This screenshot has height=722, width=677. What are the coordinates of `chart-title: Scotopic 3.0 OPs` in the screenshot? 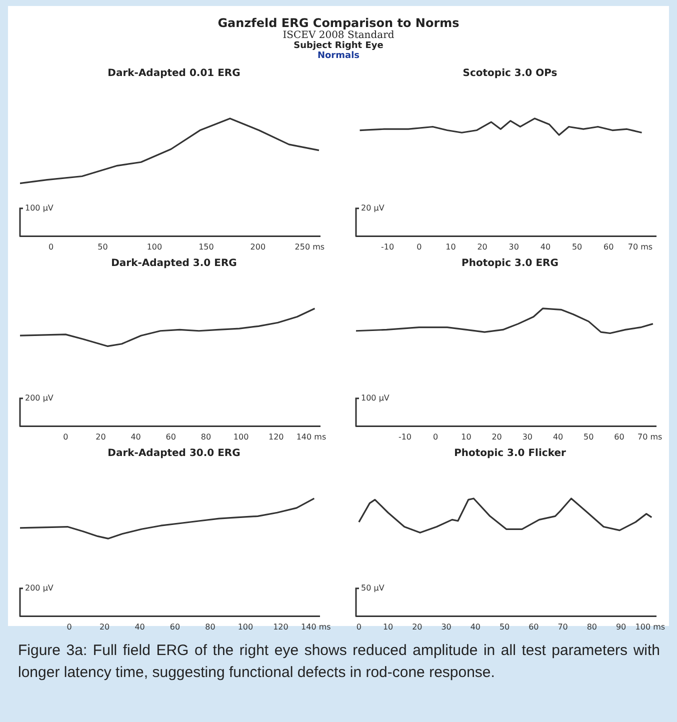 It's located at (510, 73).